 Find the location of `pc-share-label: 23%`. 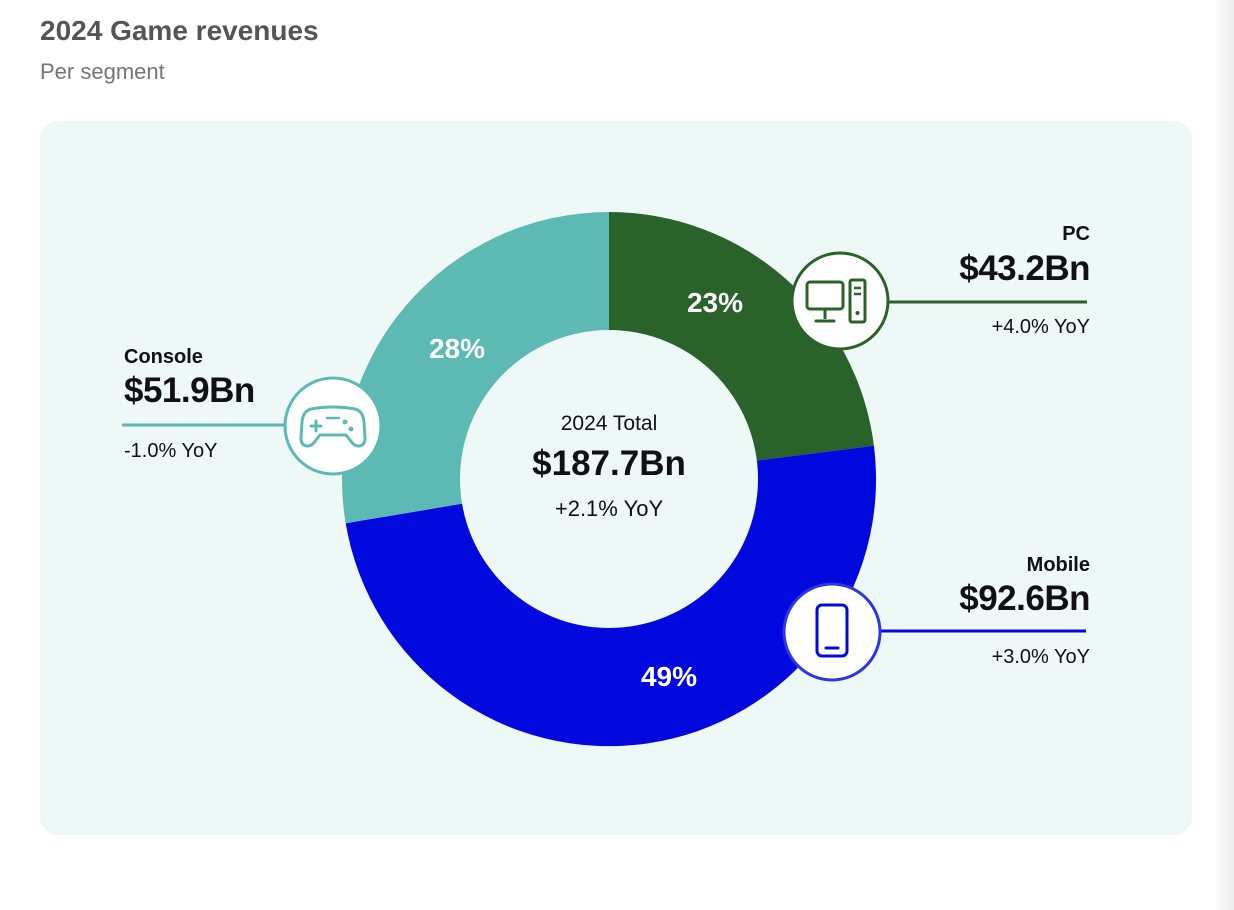

pc-share-label: 23% is located at coordinates (715, 302).